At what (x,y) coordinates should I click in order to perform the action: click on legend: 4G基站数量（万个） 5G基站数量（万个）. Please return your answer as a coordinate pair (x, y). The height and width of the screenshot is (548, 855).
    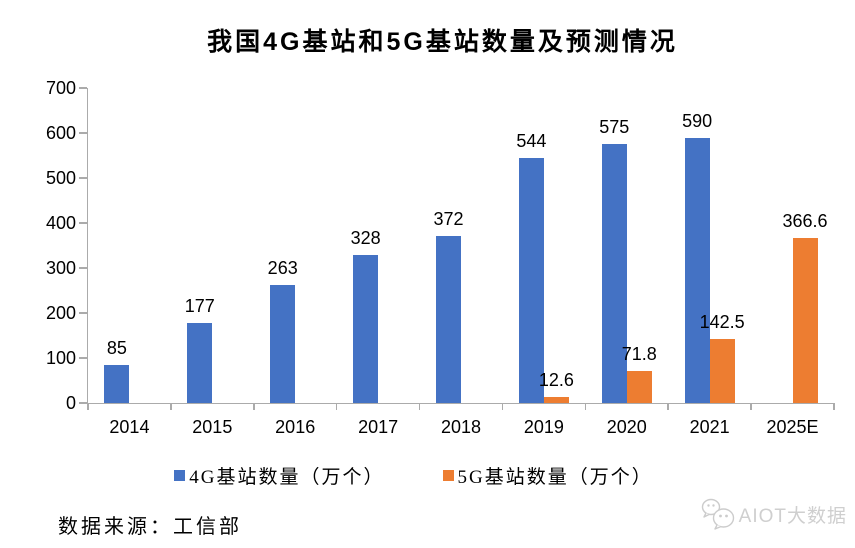
    Looking at the image, I should click on (420, 475).